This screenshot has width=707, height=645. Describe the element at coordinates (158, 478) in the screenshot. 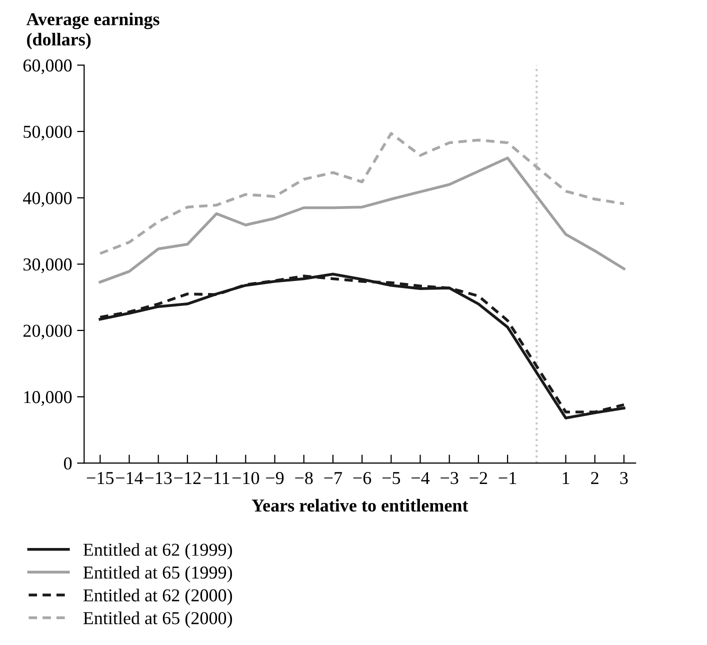

I see `x-tick-label: −13` at that location.